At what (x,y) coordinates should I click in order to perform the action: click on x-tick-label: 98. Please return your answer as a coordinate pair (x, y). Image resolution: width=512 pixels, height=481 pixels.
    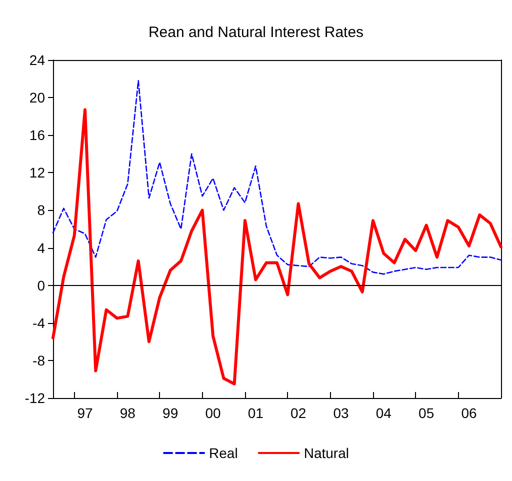
    Looking at the image, I should click on (128, 413).